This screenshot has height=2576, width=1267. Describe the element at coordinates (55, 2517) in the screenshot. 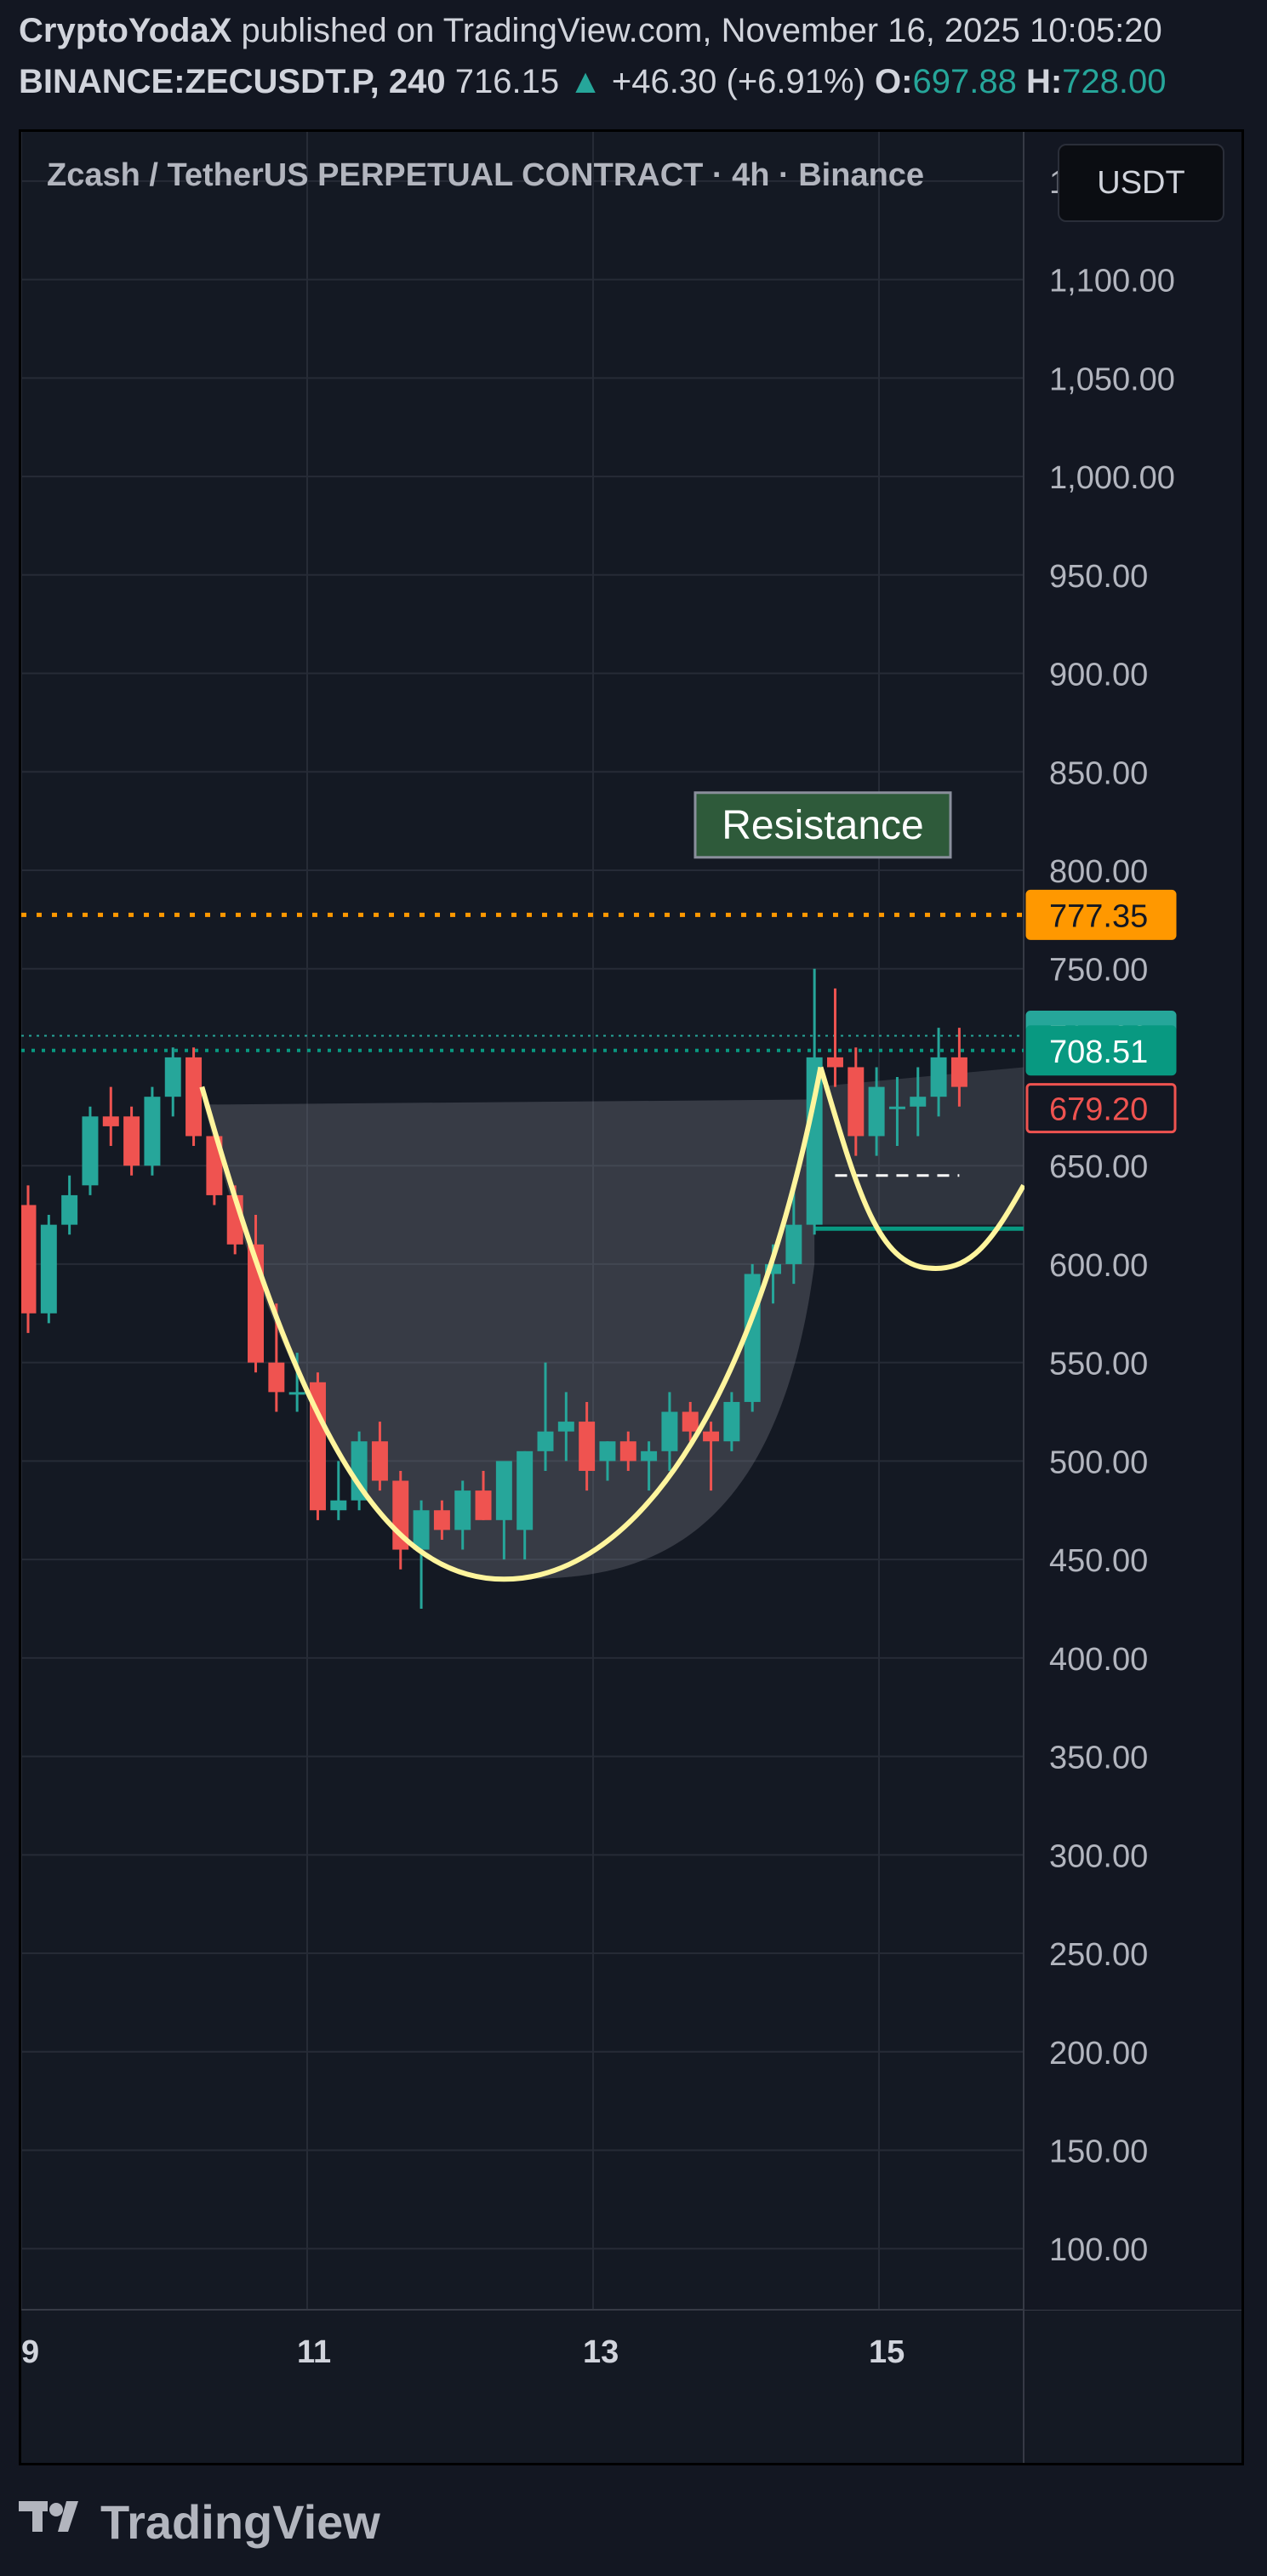

I see `tradingview-logo-icon` at that location.